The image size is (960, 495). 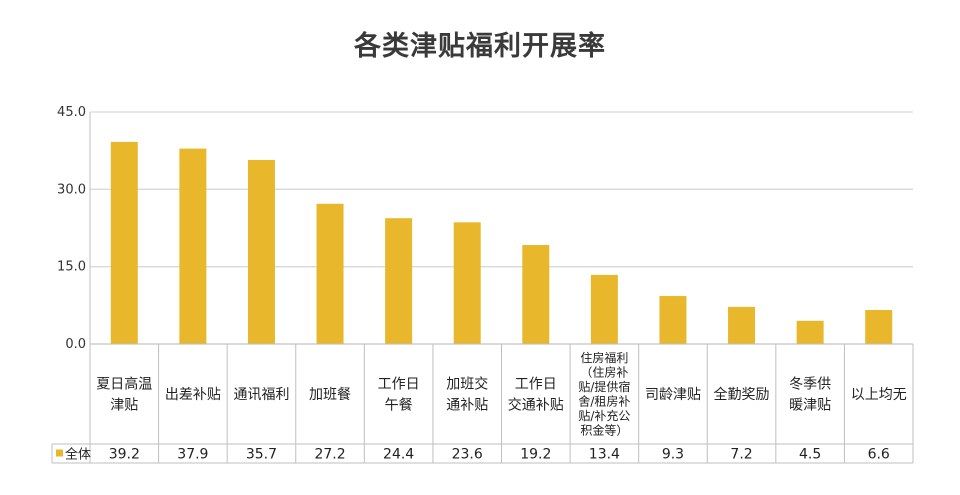 What do you see at coordinates (124, 395) in the screenshot?
I see `x-category-label: 夏日高温津贴` at bounding box center [124, 395].